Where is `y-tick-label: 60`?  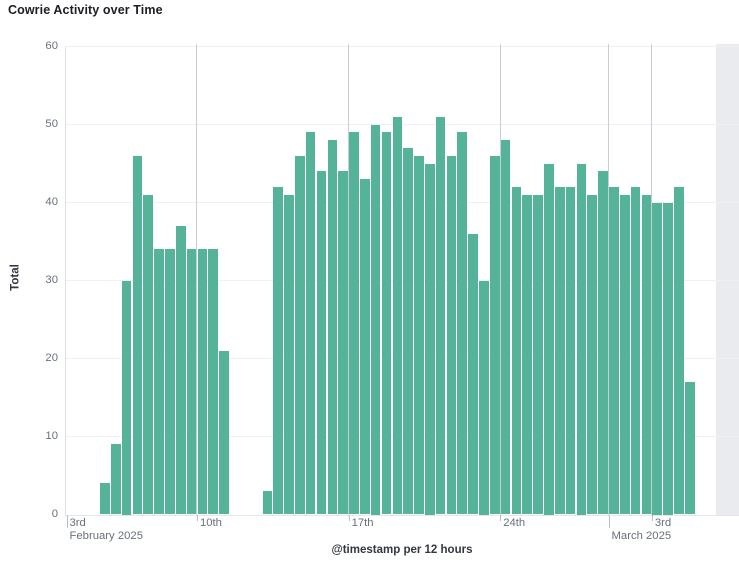 y-tick-label: 60 is located at coordinates (51, 46).